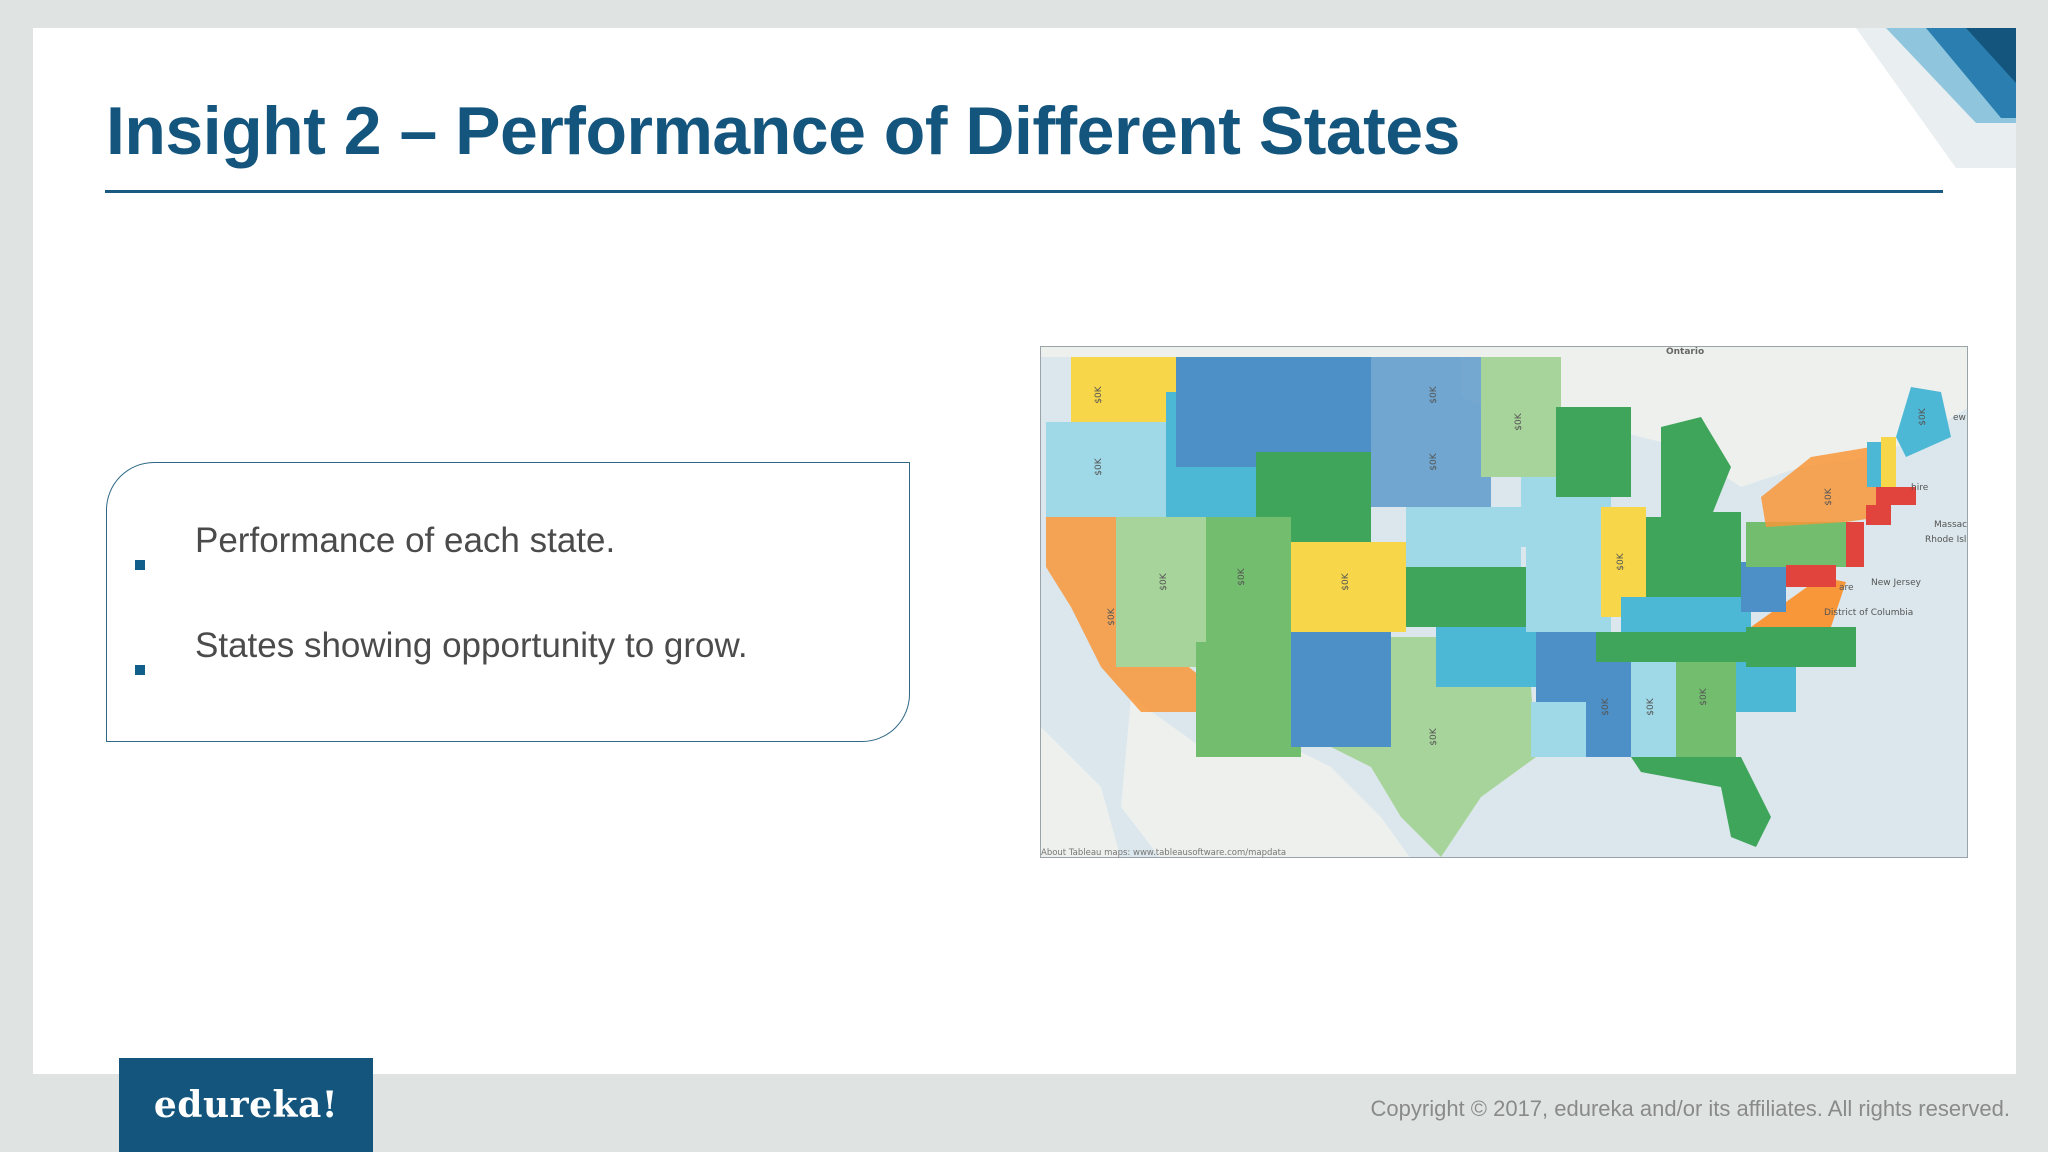 Image resolution: width=2048 pixels, height=1152 pixels. What do you see at coordinates (1428, 392) in the screenshot?
I see `state-north-dakota` at bounding box center [1428, 392].